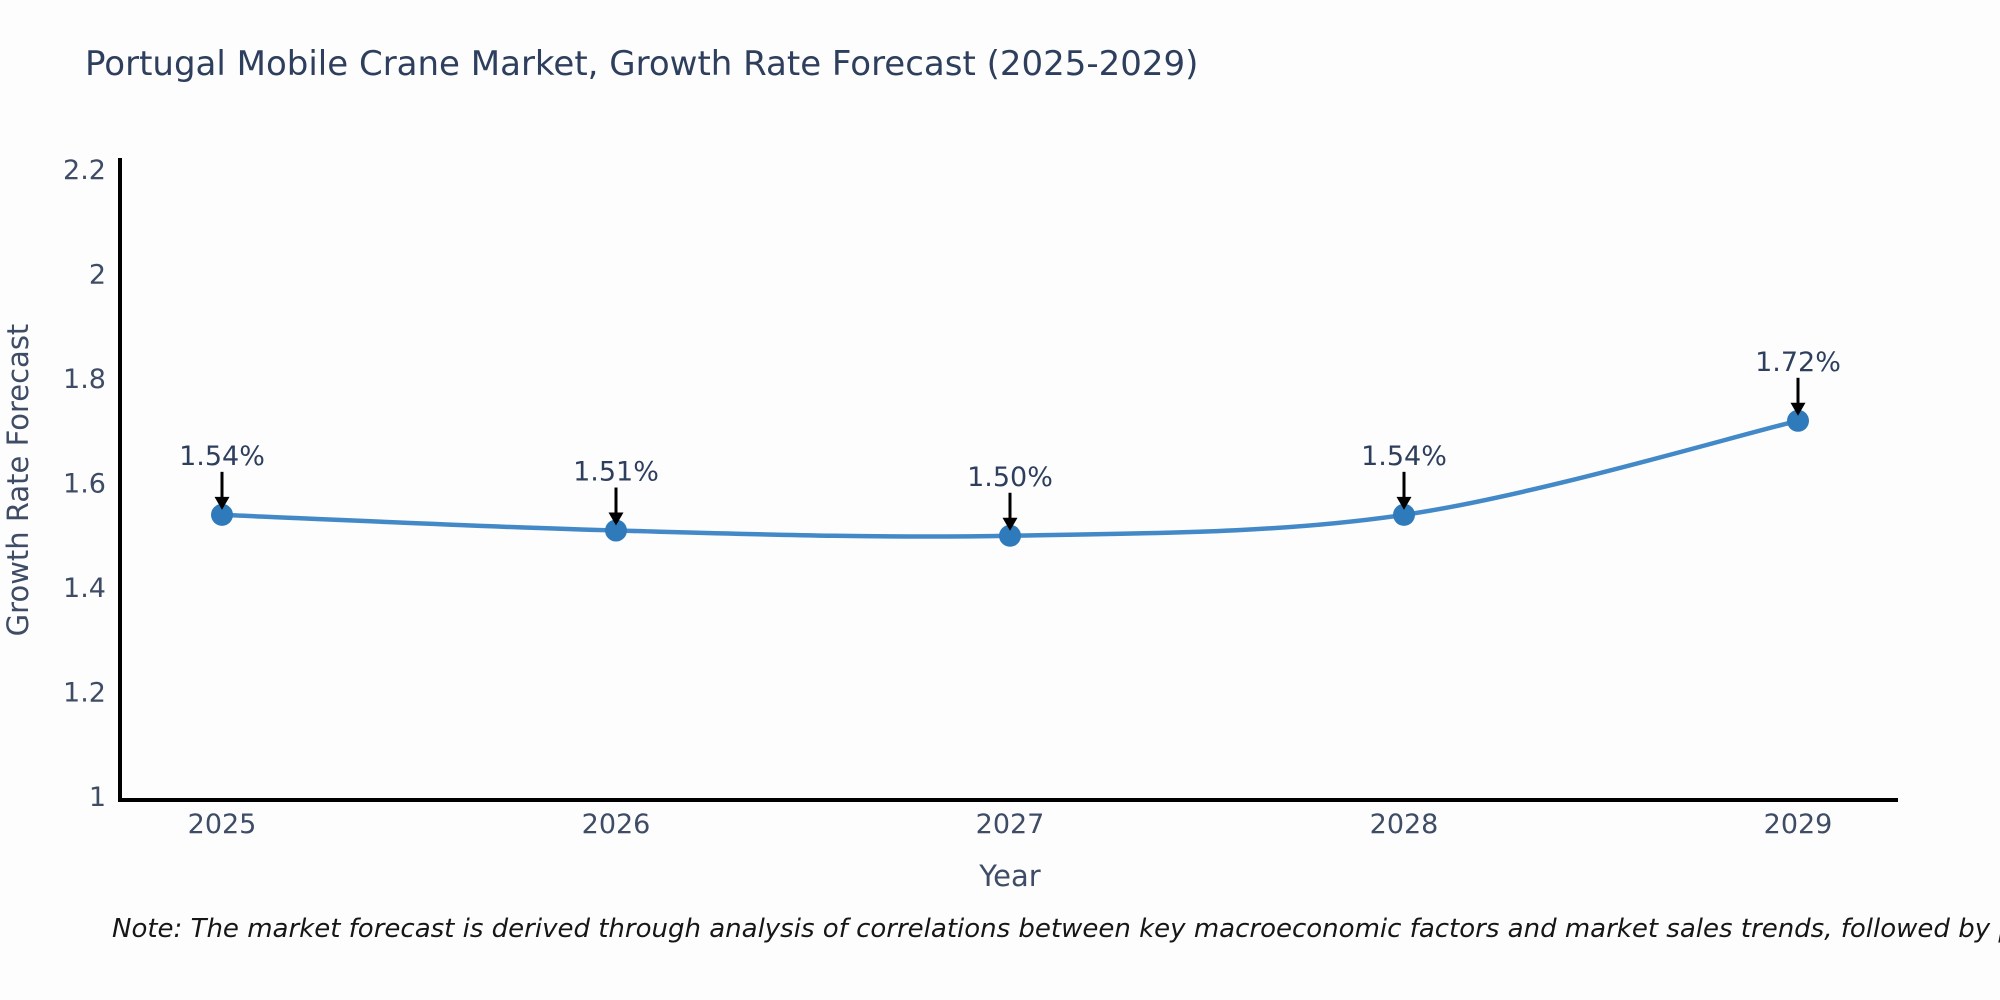  What do you see at coordinates (222, 824) in the screenshot?
I see `x-tick-label: 2025` at bounding box center [222, 824].